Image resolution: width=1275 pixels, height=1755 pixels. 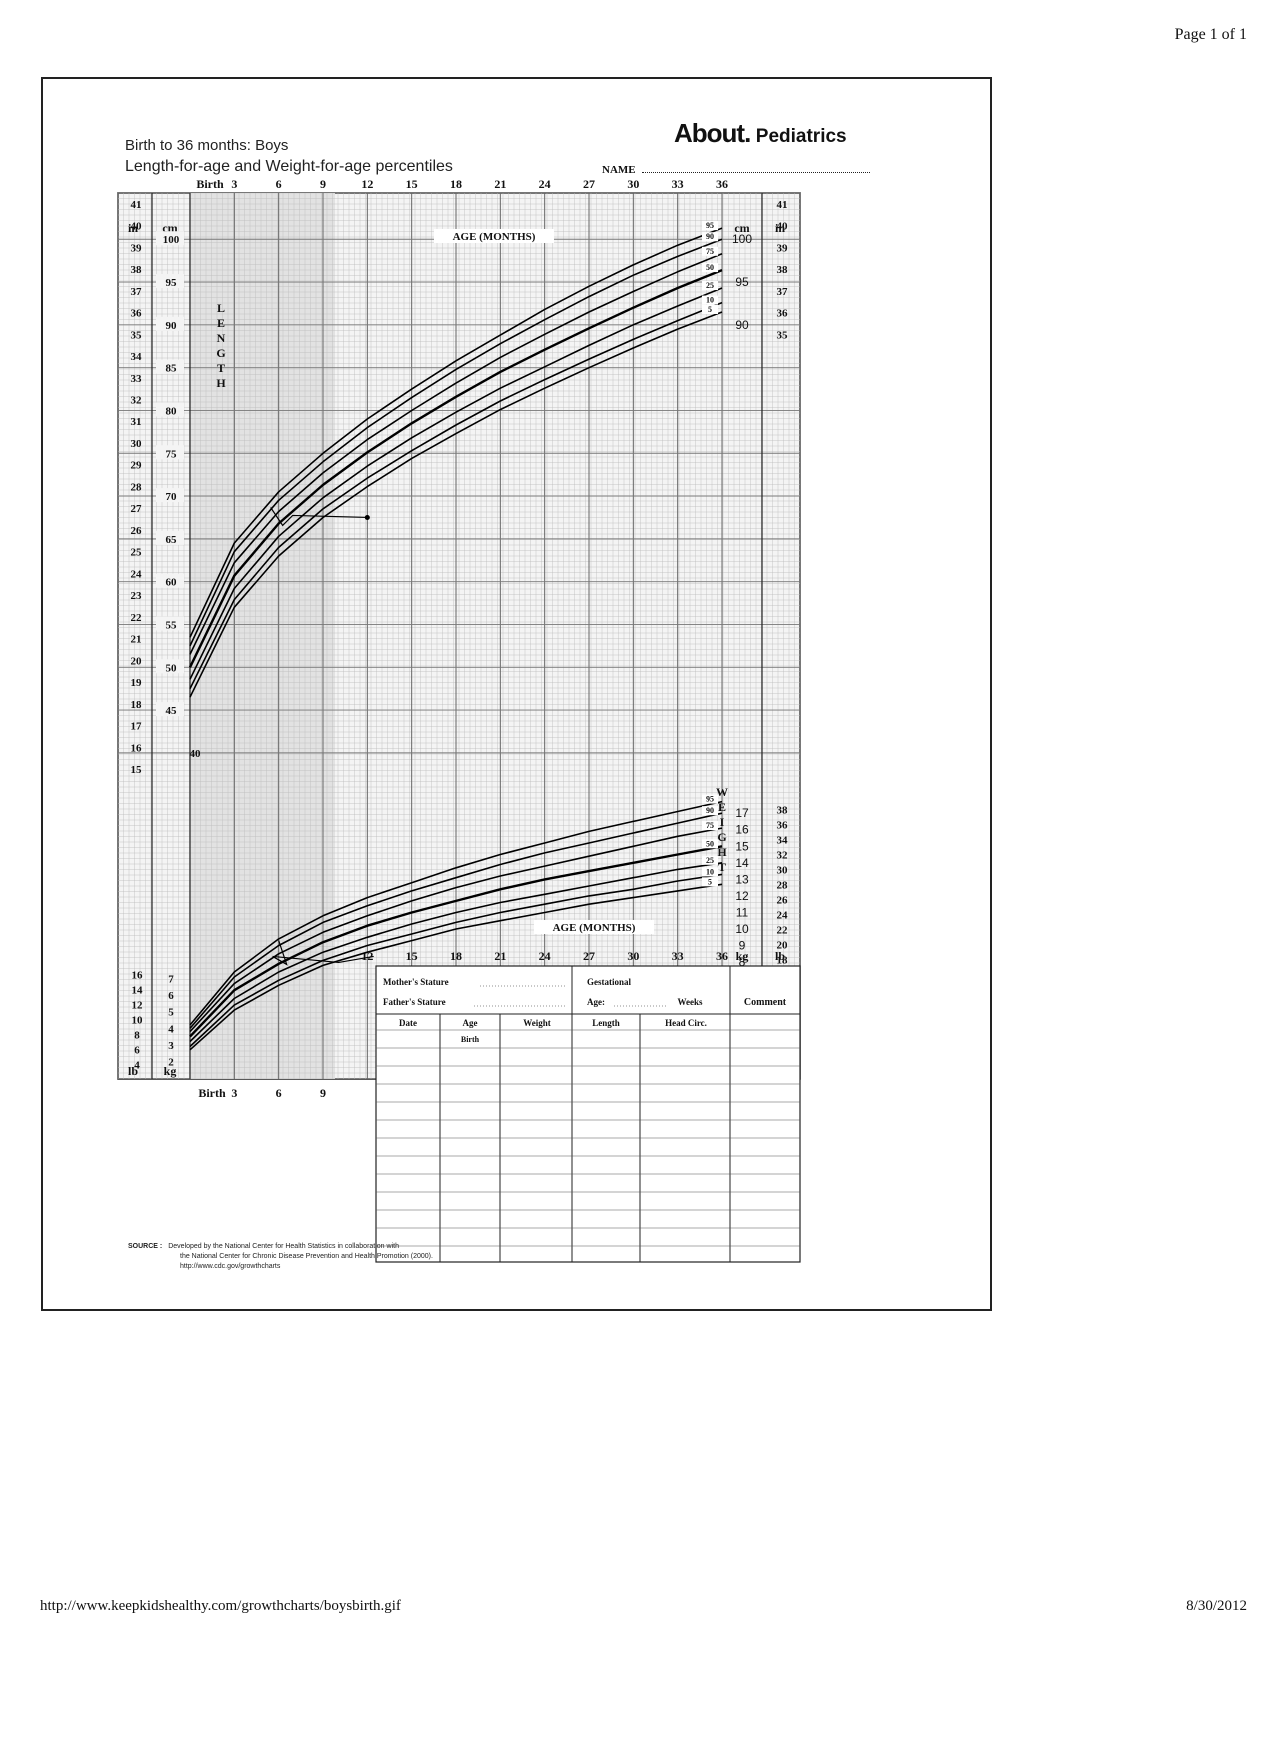 What do you see at coordinates (137, 1050) in the screenshot?
I see `lb-tick-label-left: 6` at bounding box center [137, 1050].